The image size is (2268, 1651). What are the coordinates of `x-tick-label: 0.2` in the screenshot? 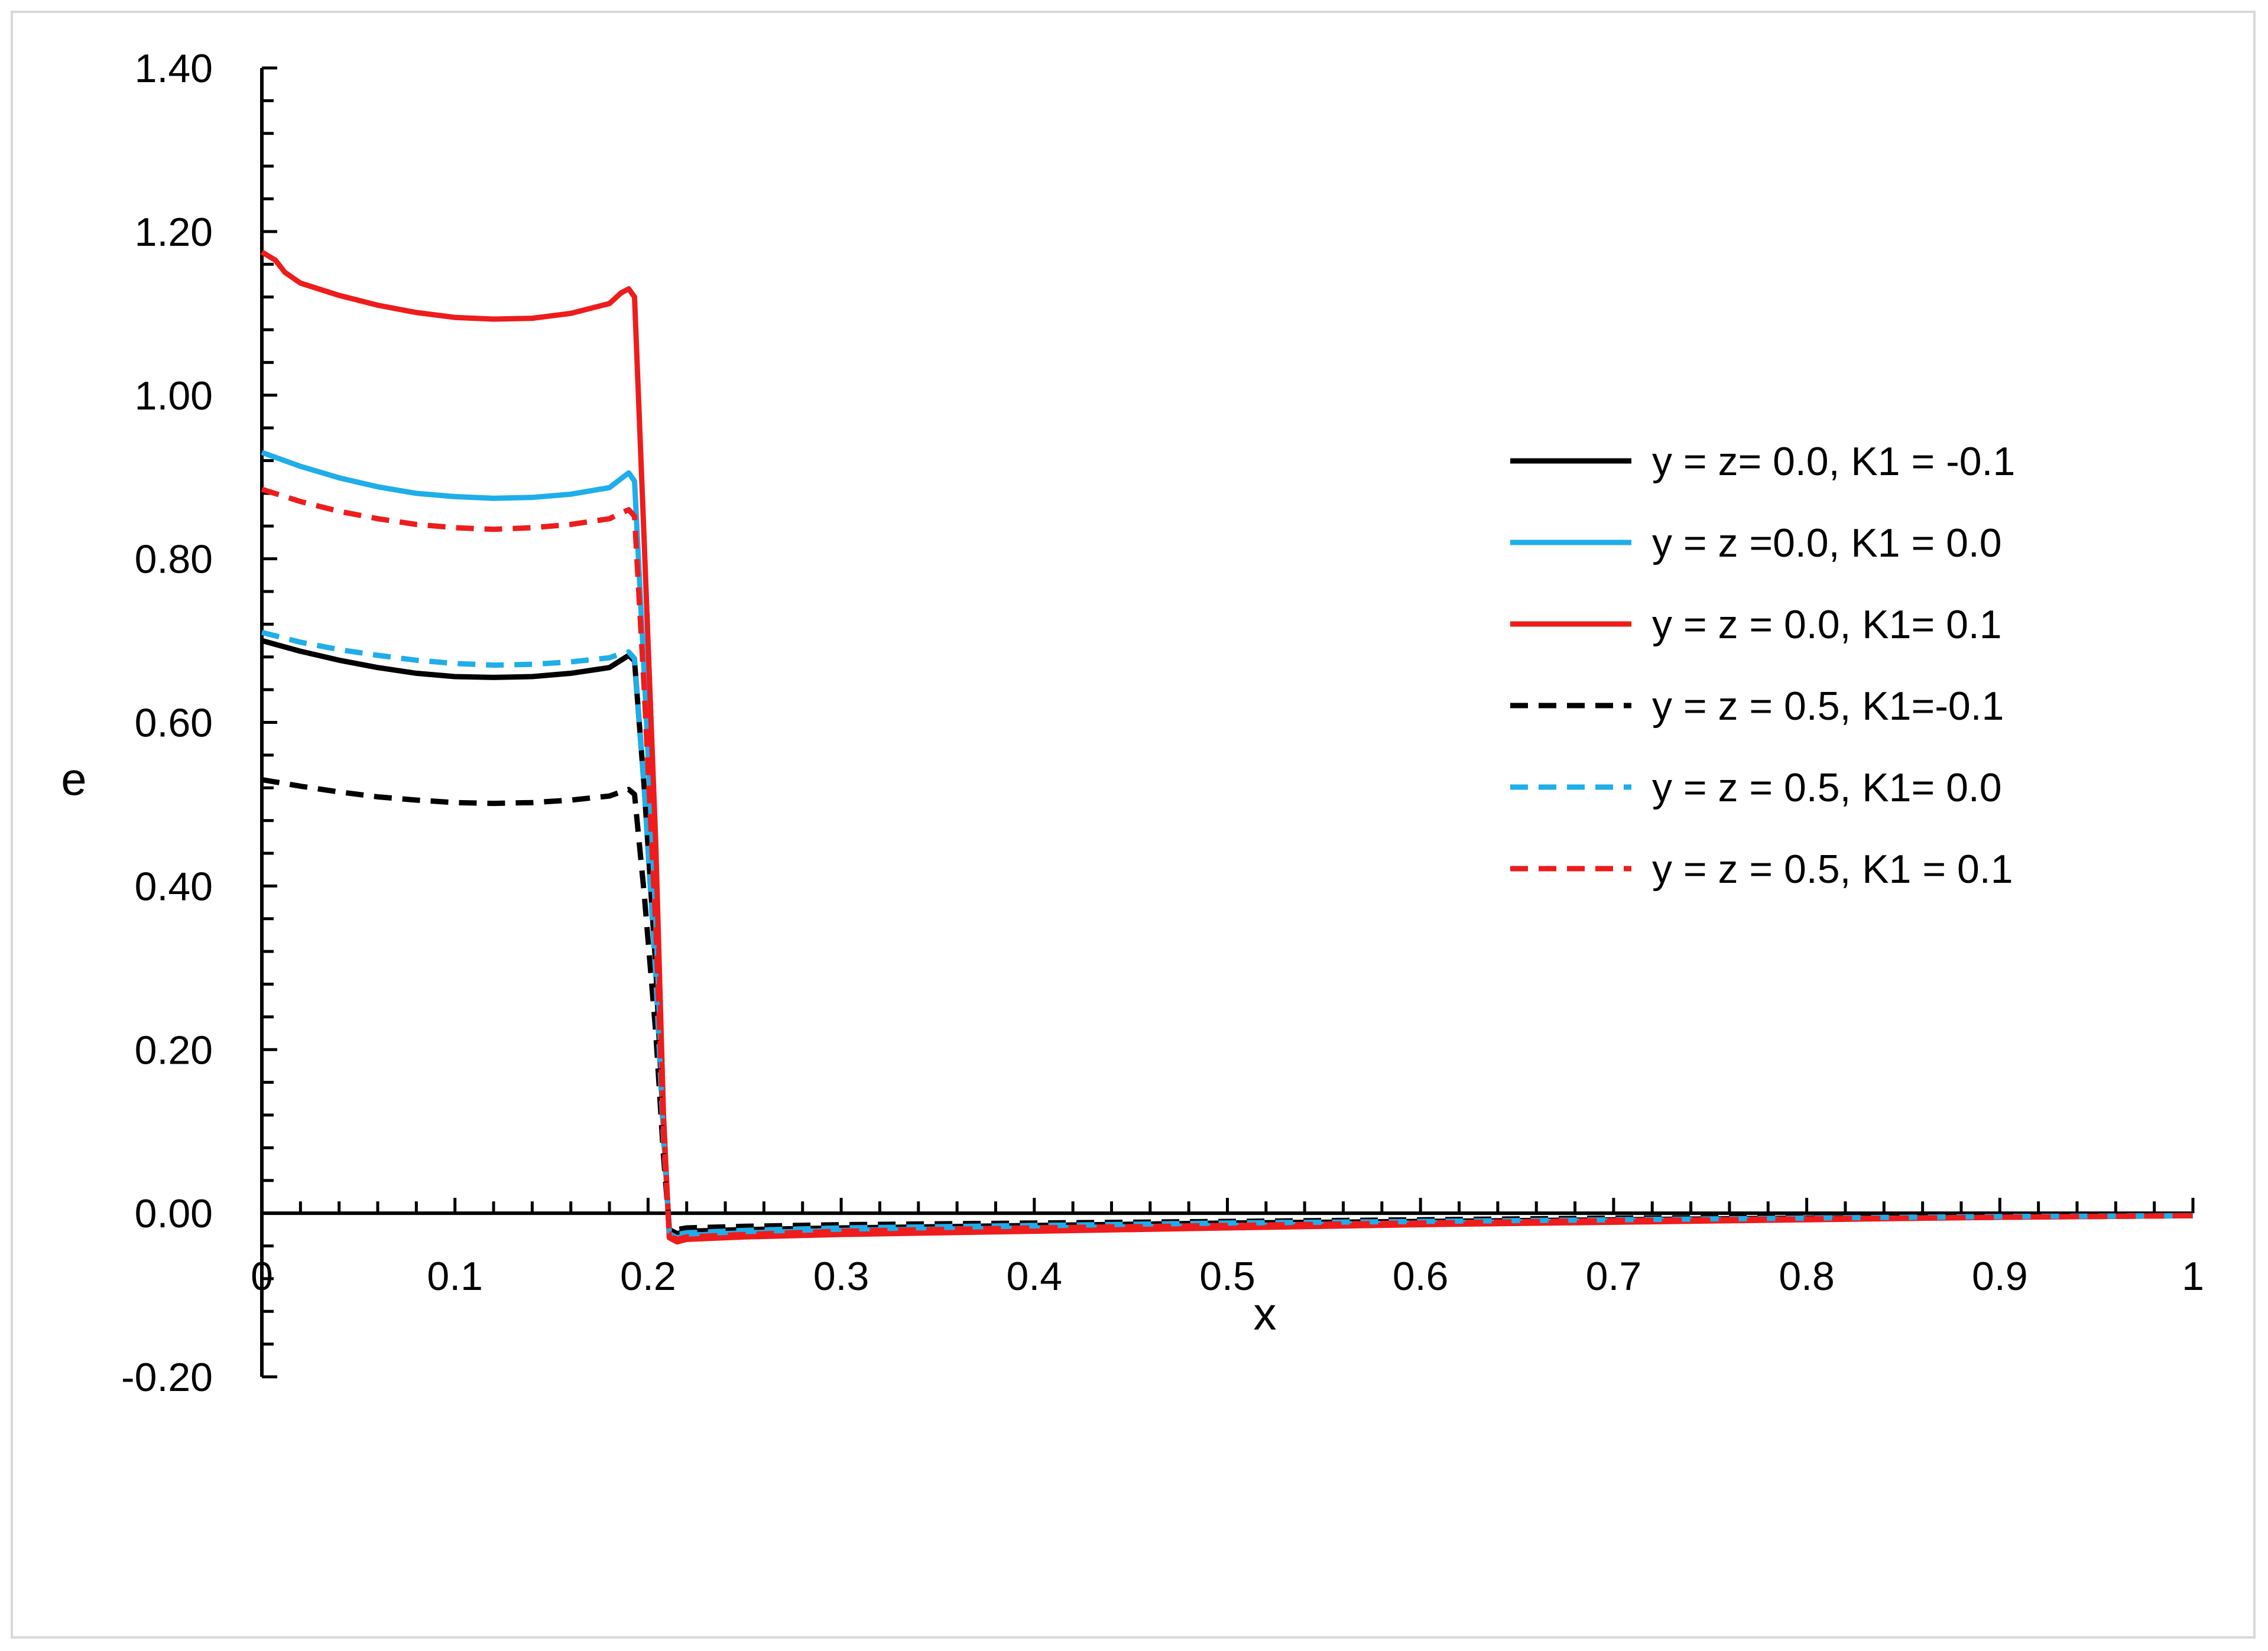 It's located at (648, 1276).